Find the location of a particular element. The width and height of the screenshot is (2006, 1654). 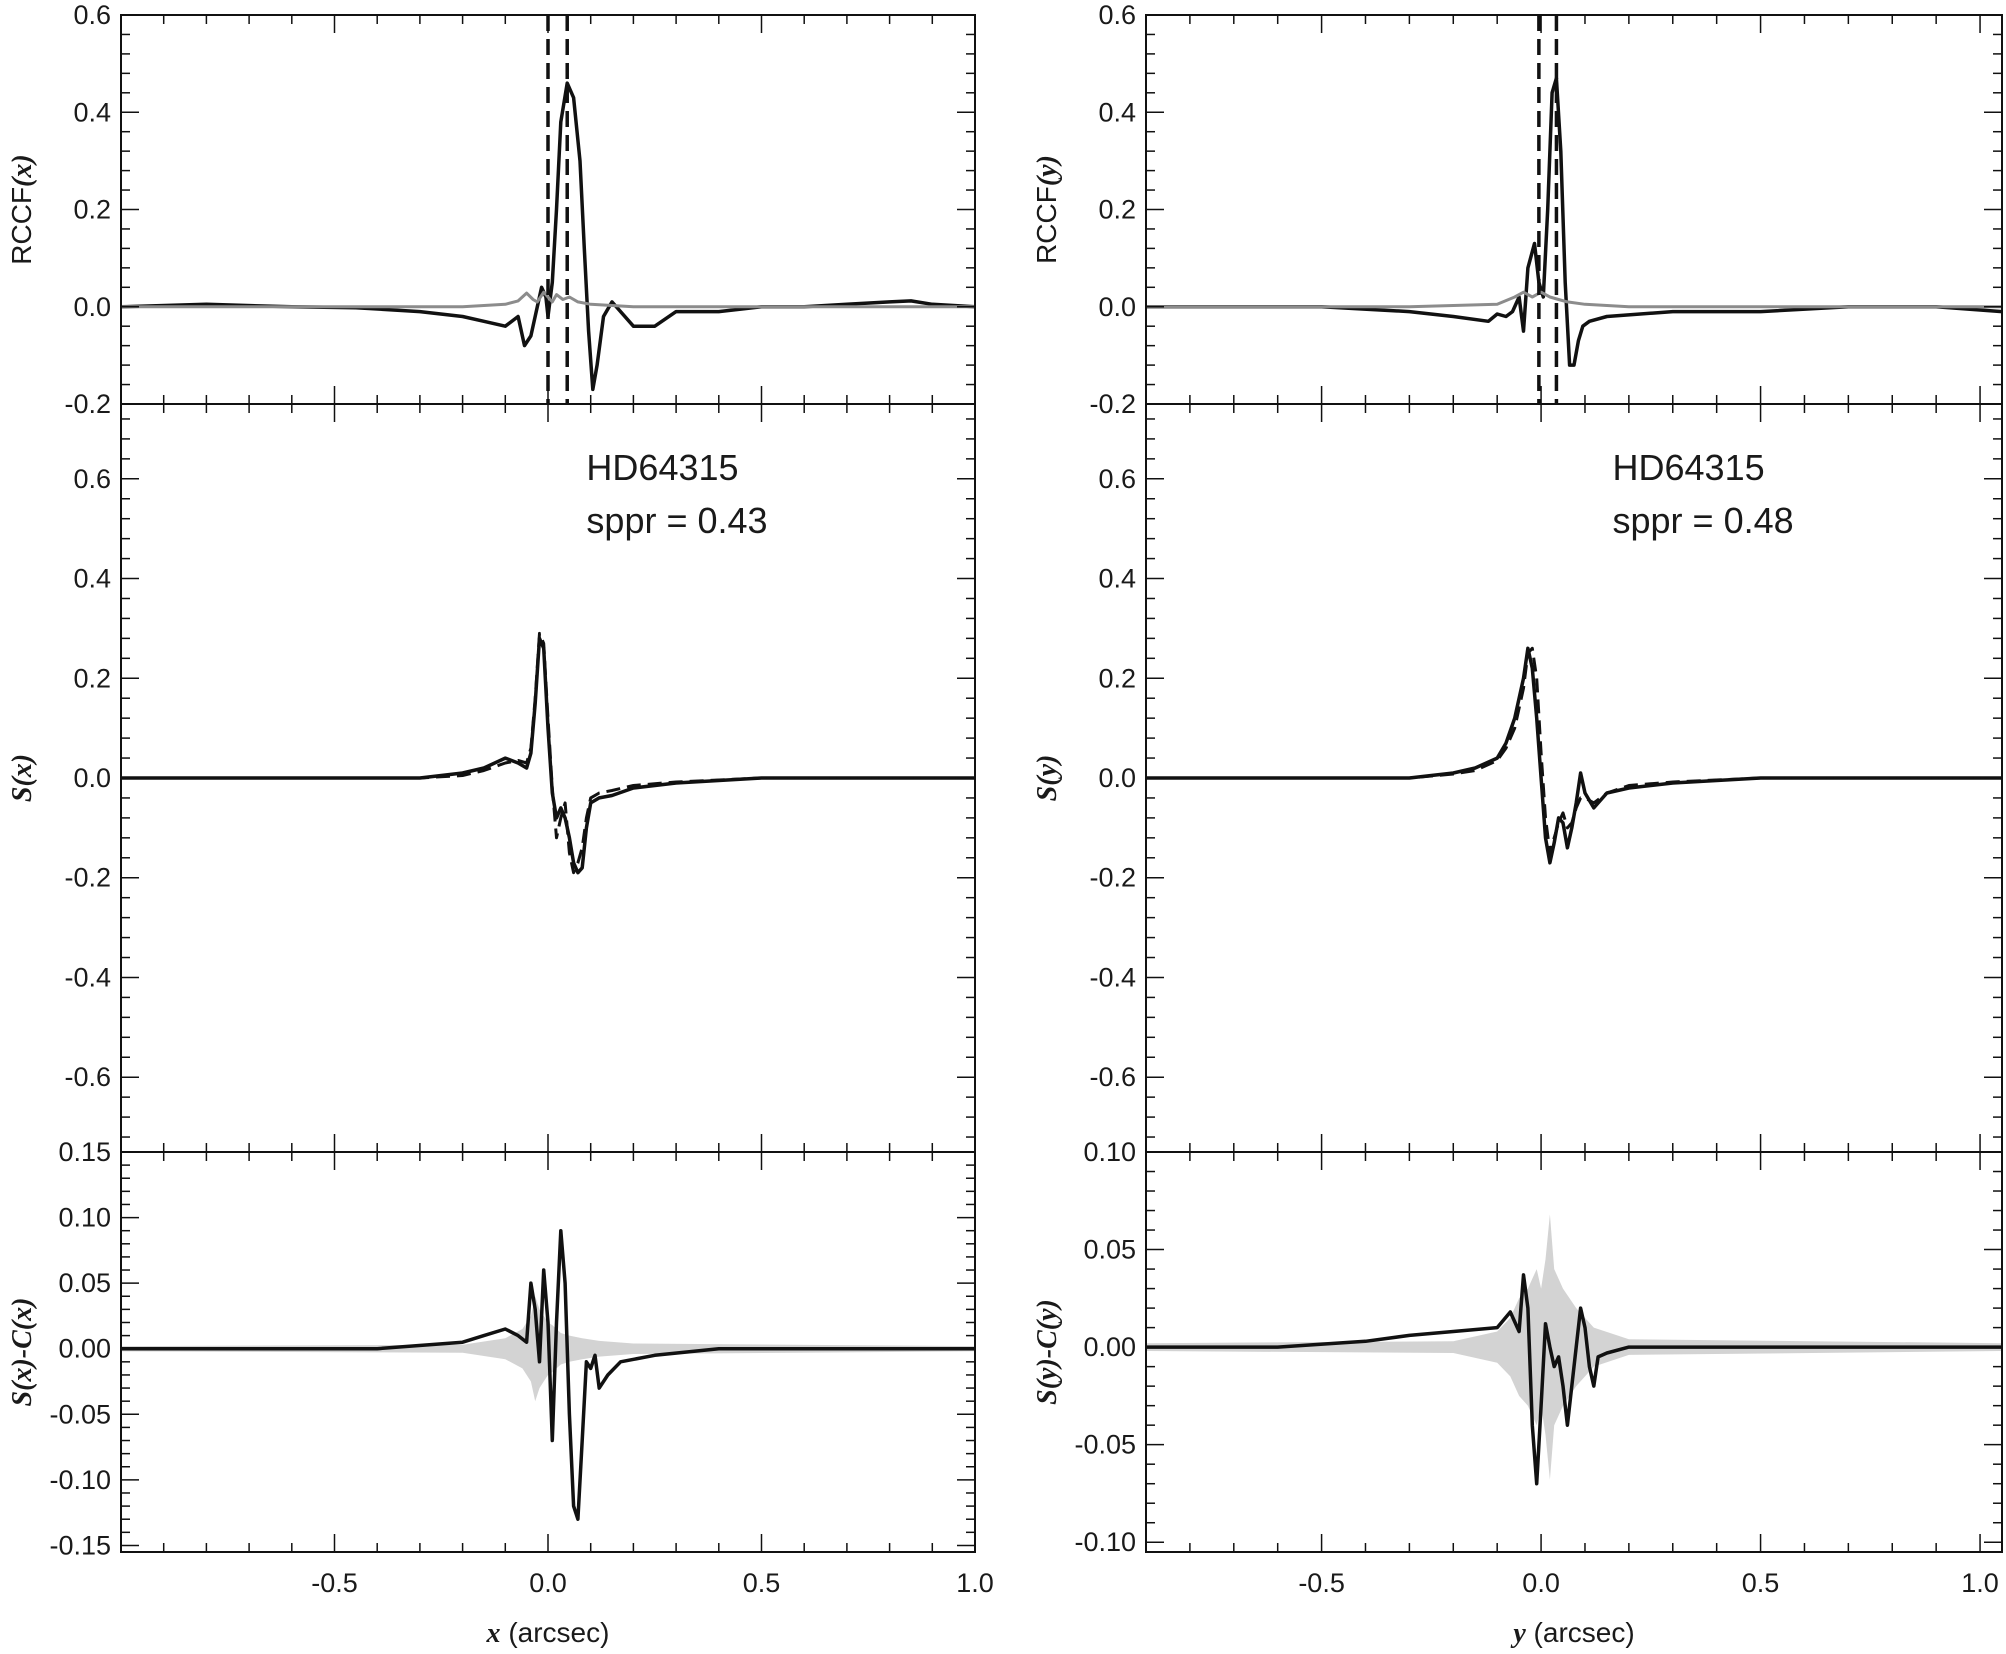

panel-left-top: -0.2 0.0 0.2 0.4 0.6 RCCF(x) is located at coordinates (491, 209).